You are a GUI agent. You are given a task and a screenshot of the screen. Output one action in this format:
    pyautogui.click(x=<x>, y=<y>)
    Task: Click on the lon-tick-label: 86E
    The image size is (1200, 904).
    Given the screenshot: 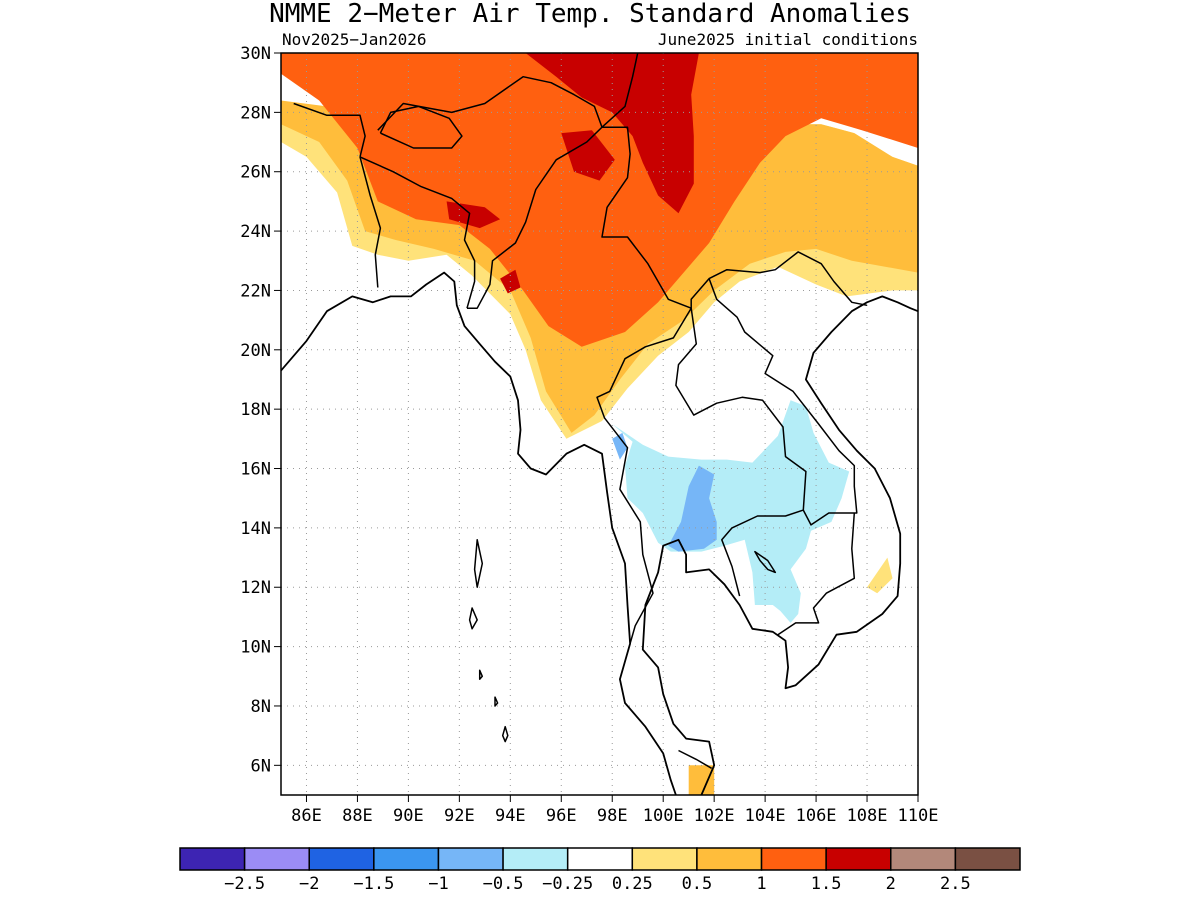 What is the action you would take?
    pyautogui.click(x=306, y=816)
    